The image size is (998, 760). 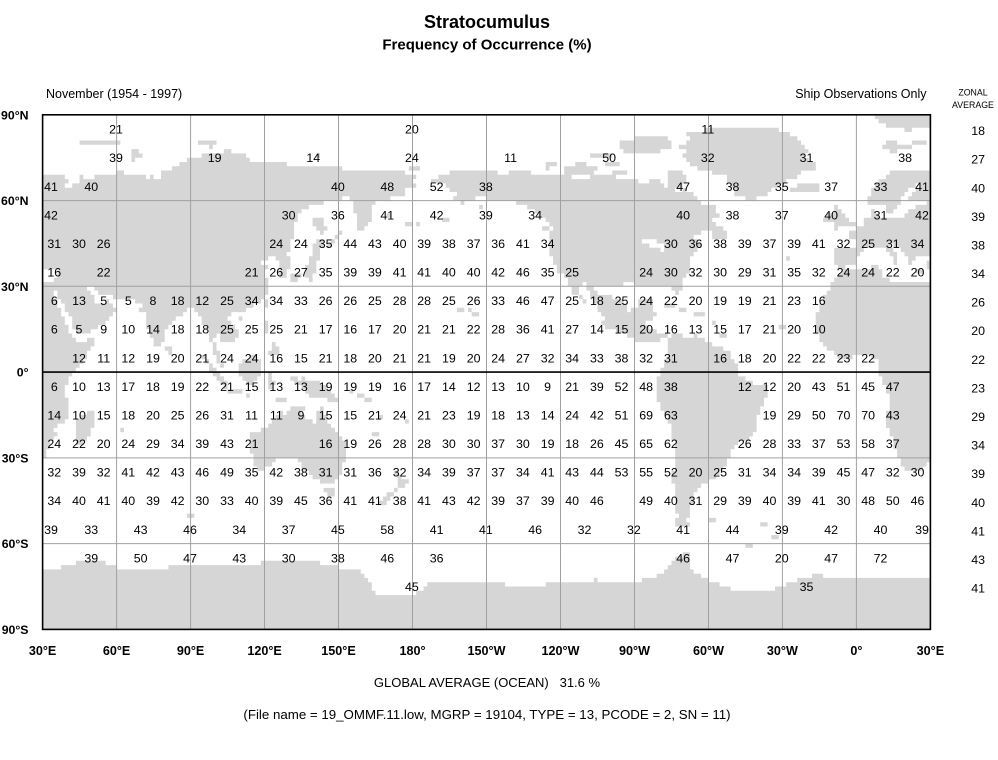 I want to click on svg-text: 14, so click(x=54, y=416).